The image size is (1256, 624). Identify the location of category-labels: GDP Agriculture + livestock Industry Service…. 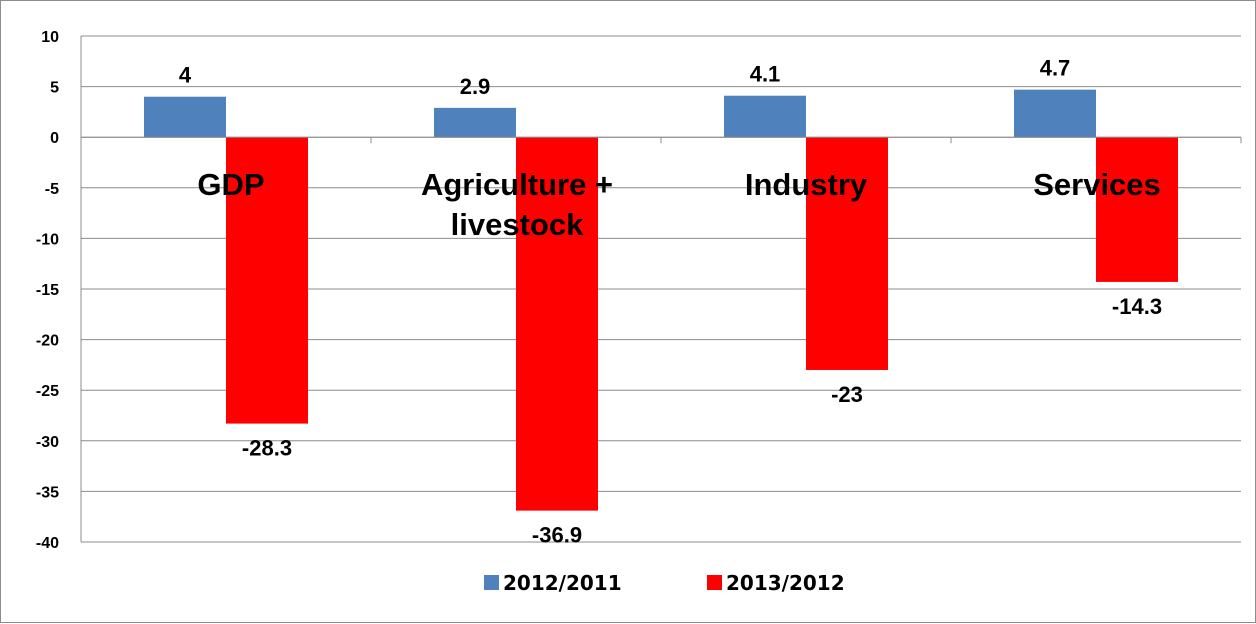
(678, 204).